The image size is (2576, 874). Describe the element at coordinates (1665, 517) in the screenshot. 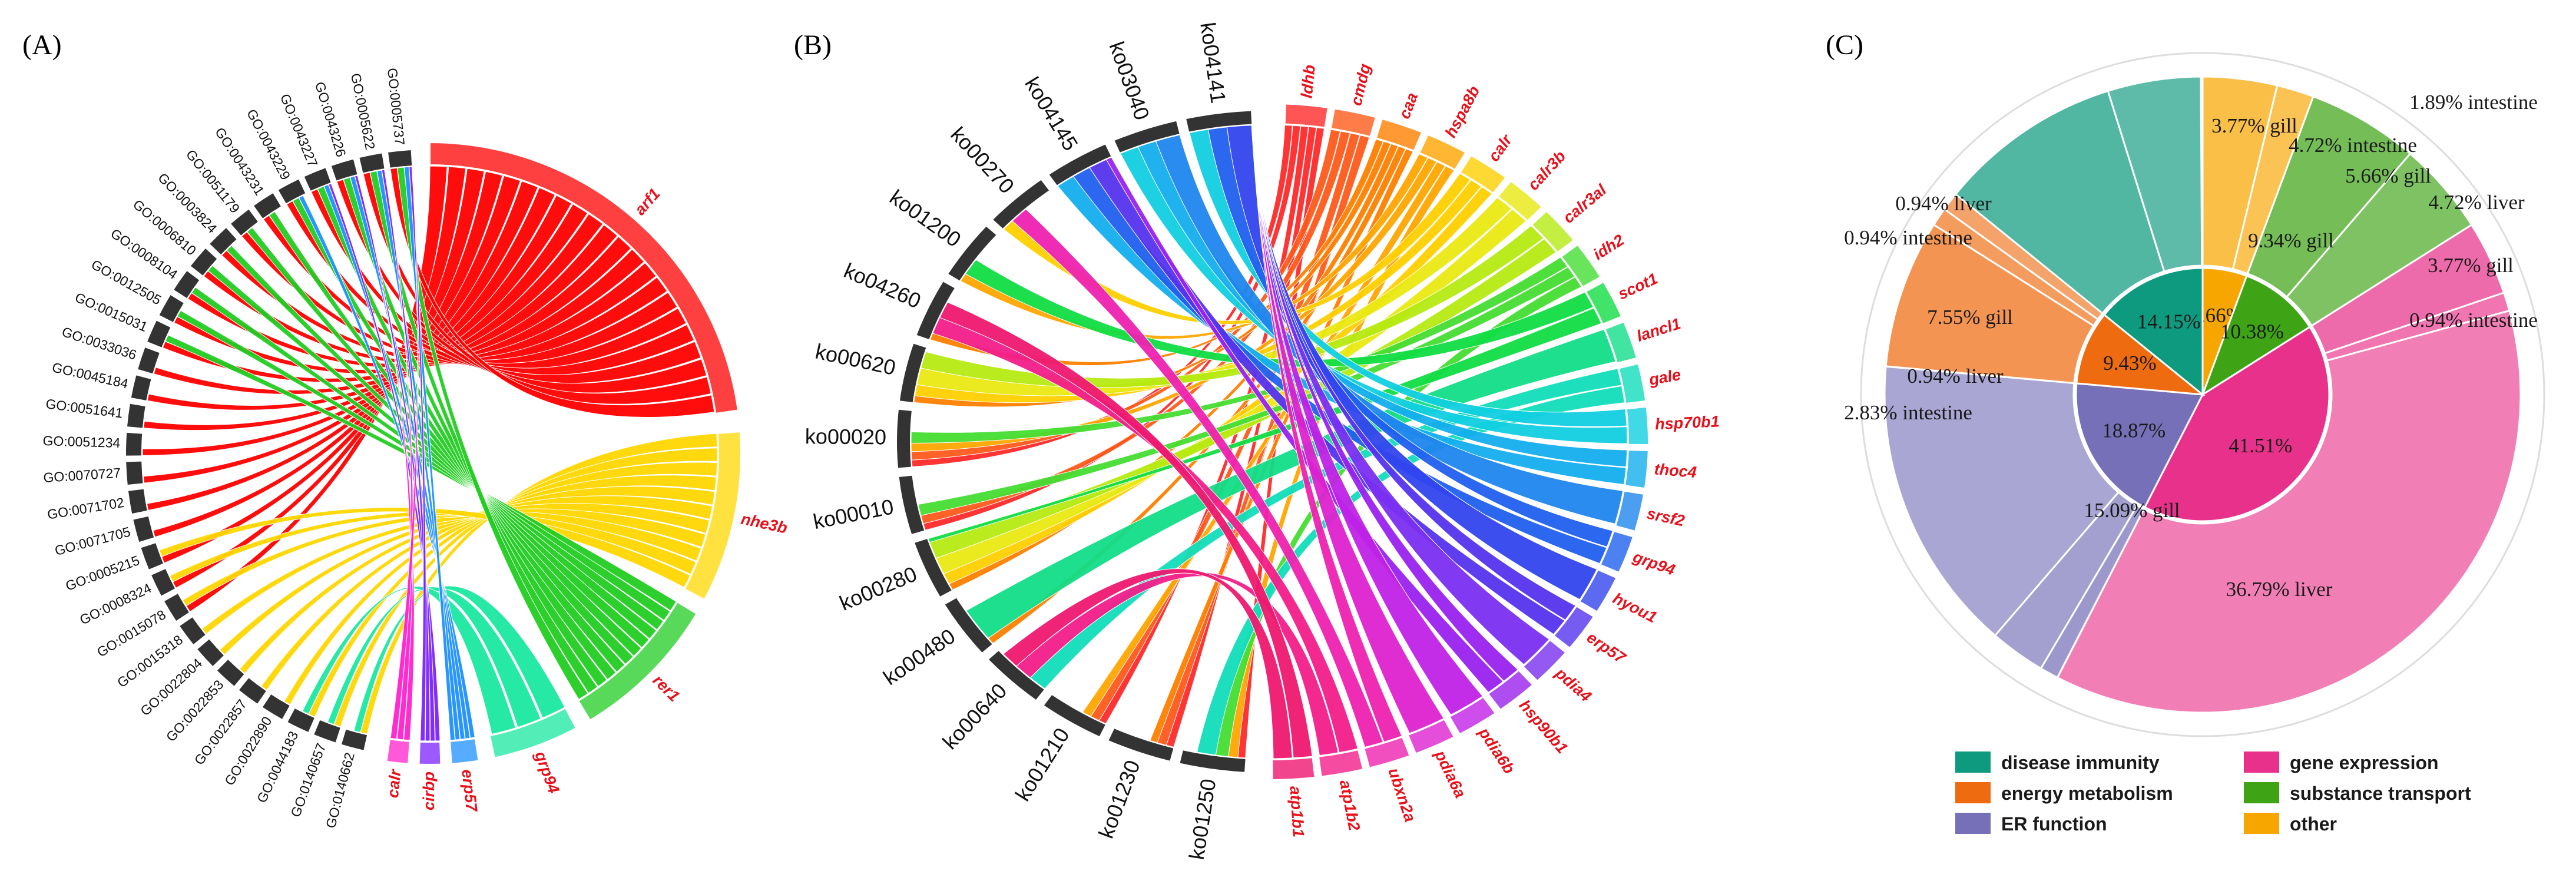

I see `gene-label-srsf2: srsf2` at that location.